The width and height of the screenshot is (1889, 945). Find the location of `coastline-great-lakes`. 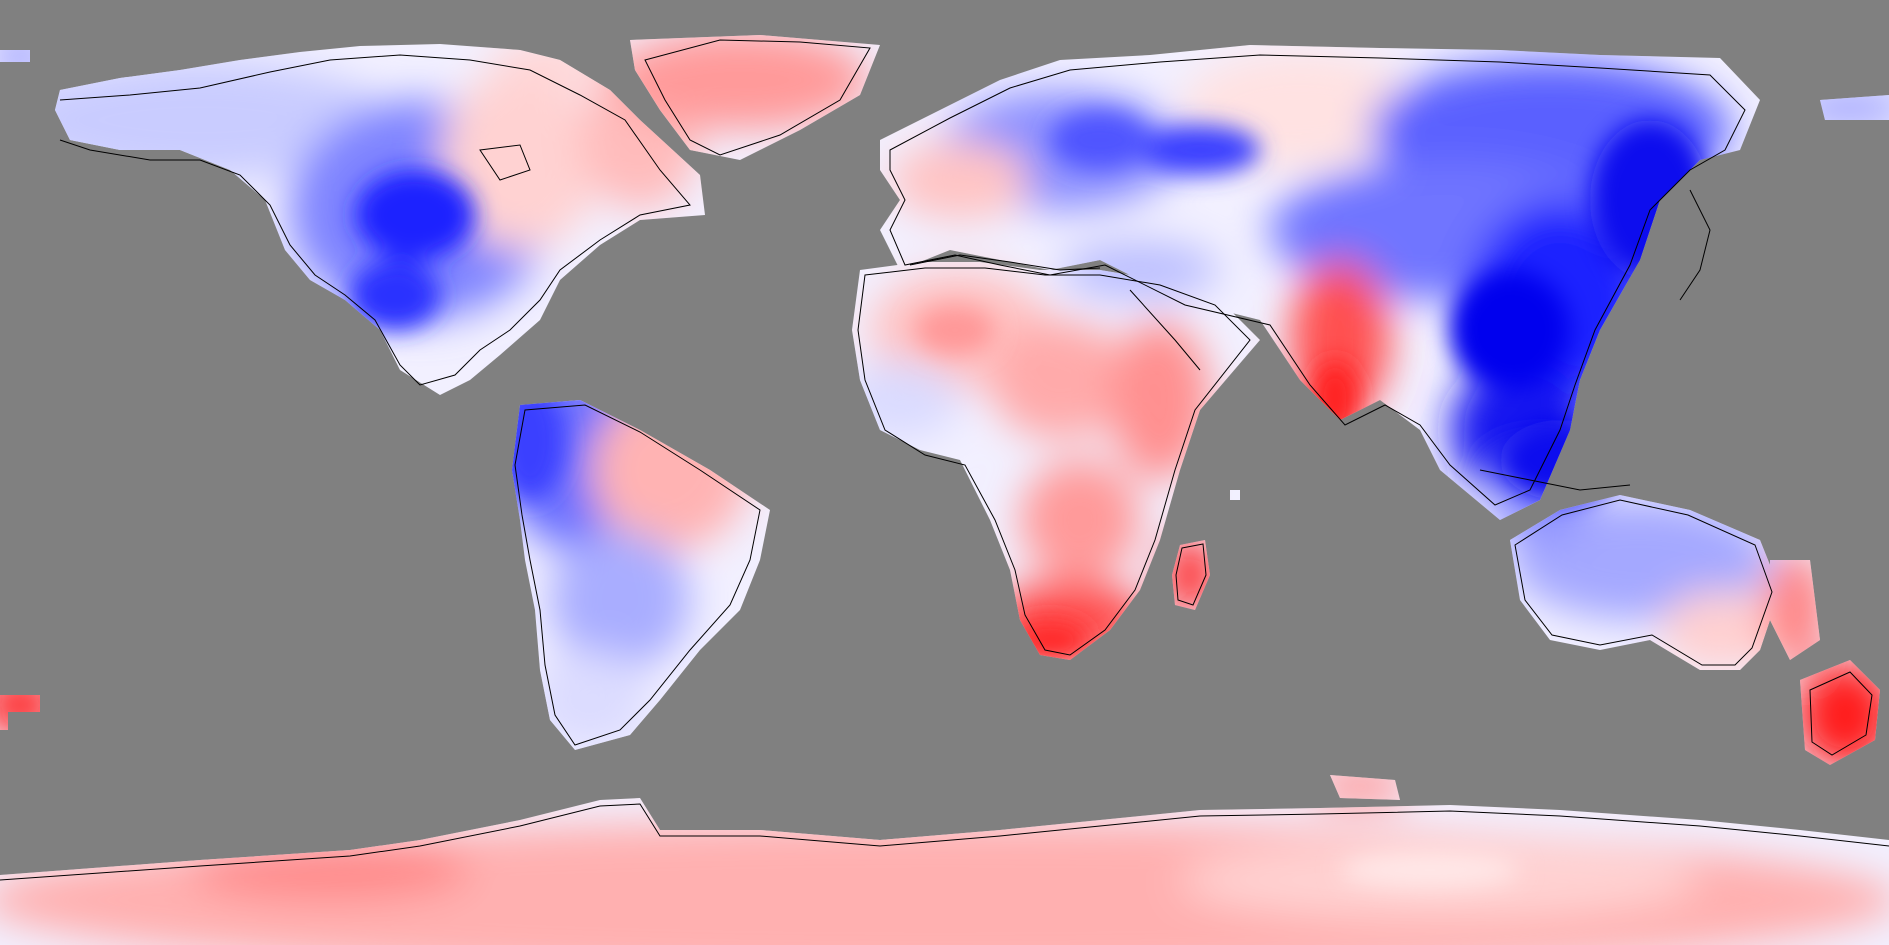

coastline-great-lakes is located at coordinates (505, 162).